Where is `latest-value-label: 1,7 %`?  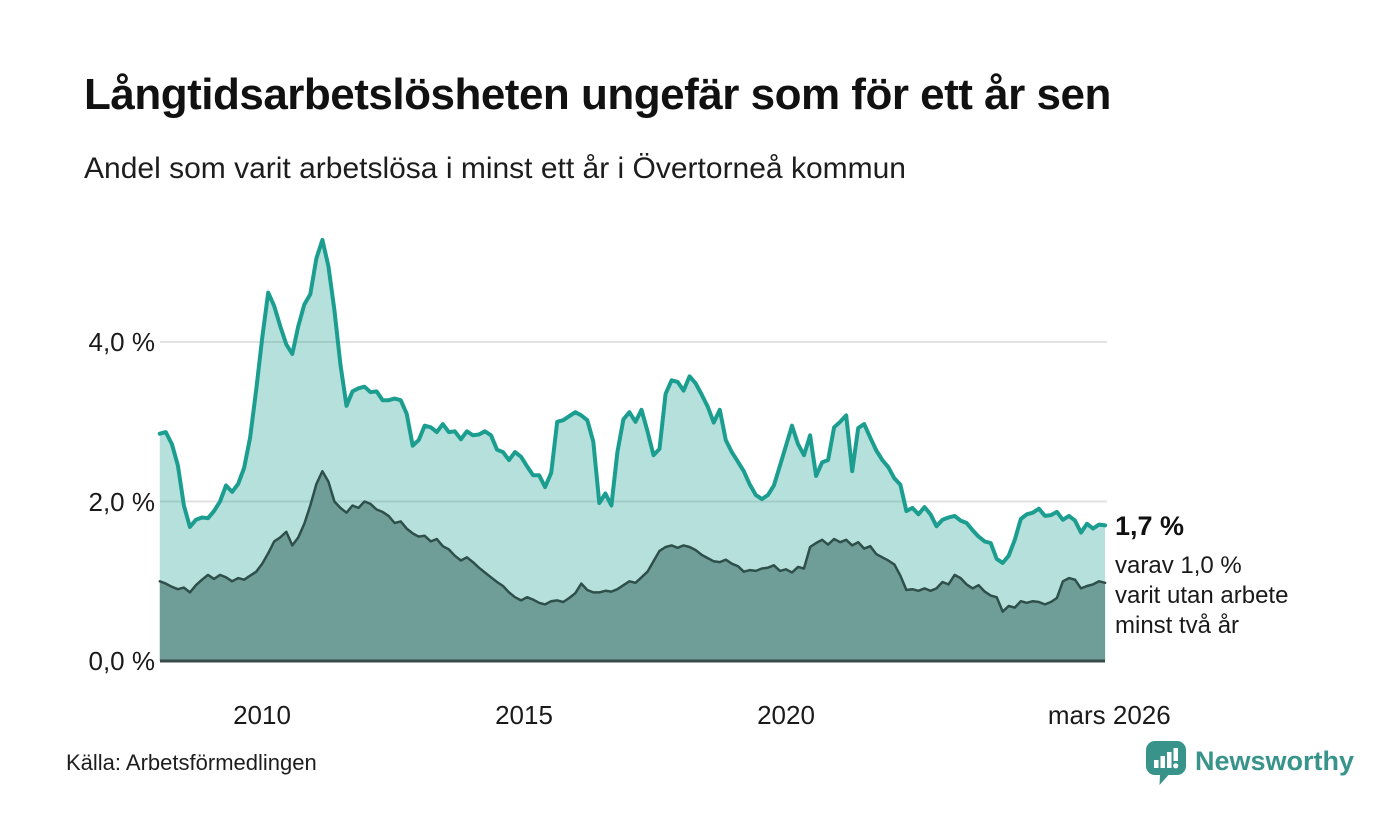
latest-value-label: 1,7 % is located at coordinates (1150, 526).